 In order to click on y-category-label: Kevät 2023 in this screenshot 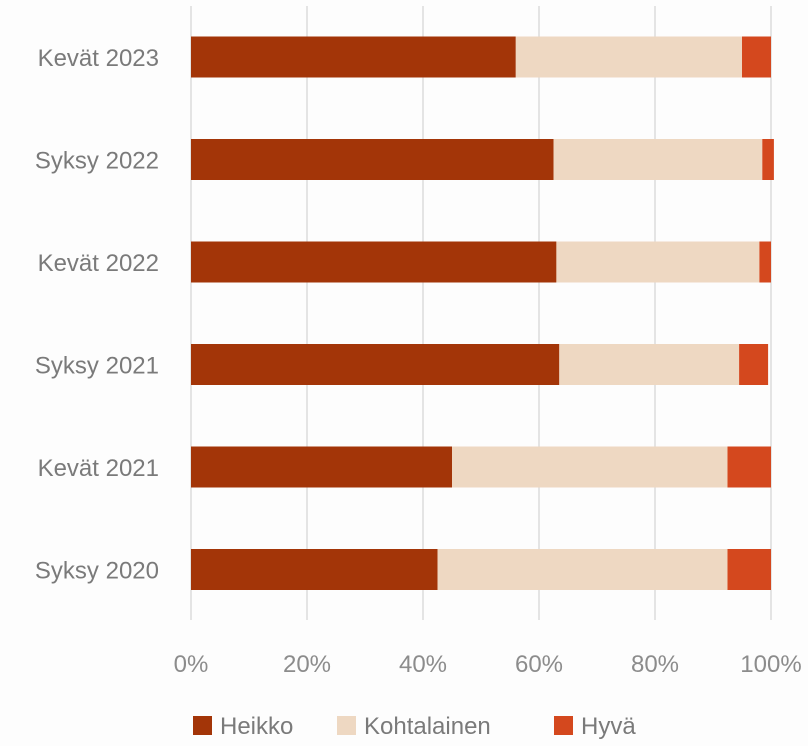, I will do `click(98, 58)`.